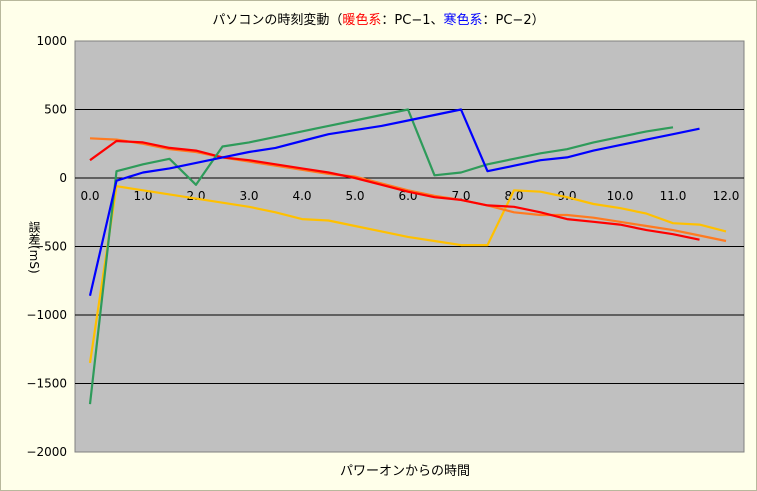  Describe the element at coordinates (46, 384) in the screenshot. I see `y-tick-label: −1500` at that location.